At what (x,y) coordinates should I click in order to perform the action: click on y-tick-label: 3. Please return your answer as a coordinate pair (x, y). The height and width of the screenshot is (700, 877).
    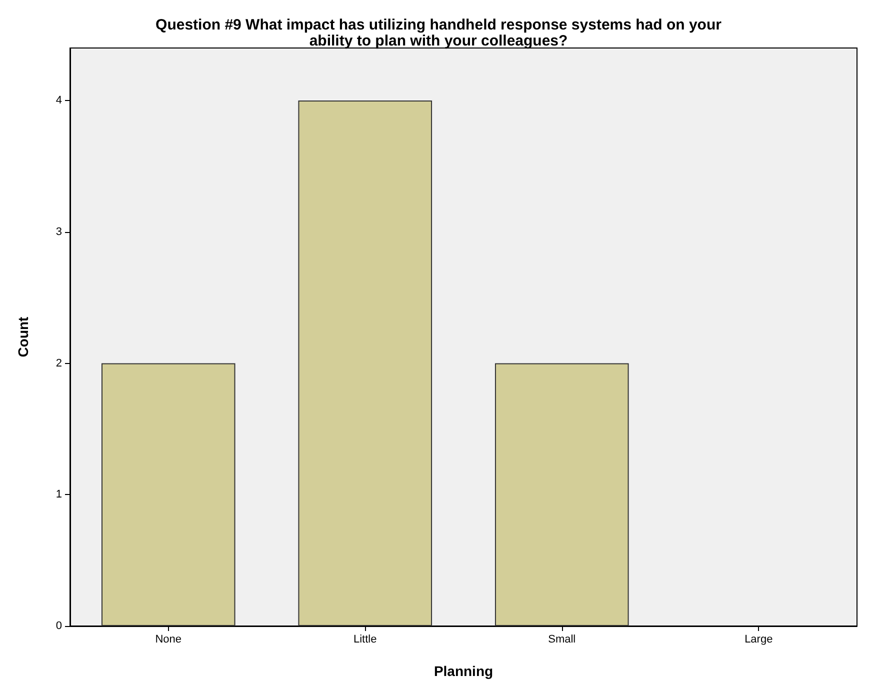
    Looking at the image, I should click on (59, 232).